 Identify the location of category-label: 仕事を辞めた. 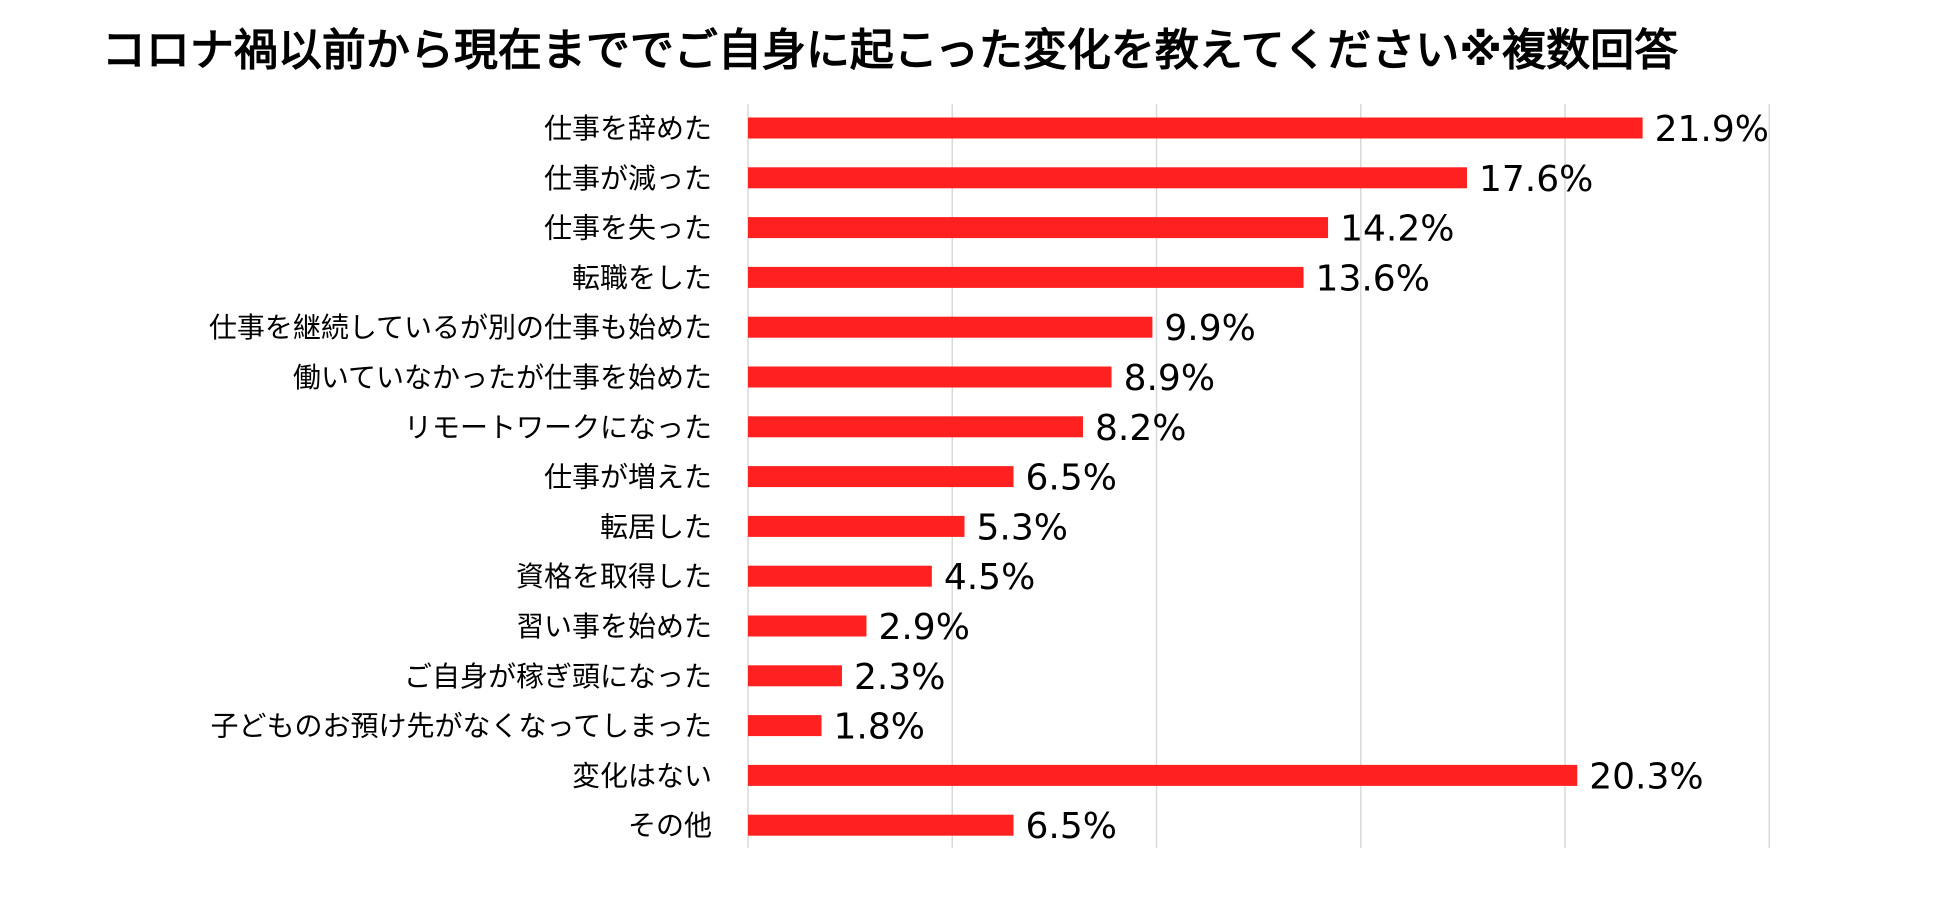
(628, 128).